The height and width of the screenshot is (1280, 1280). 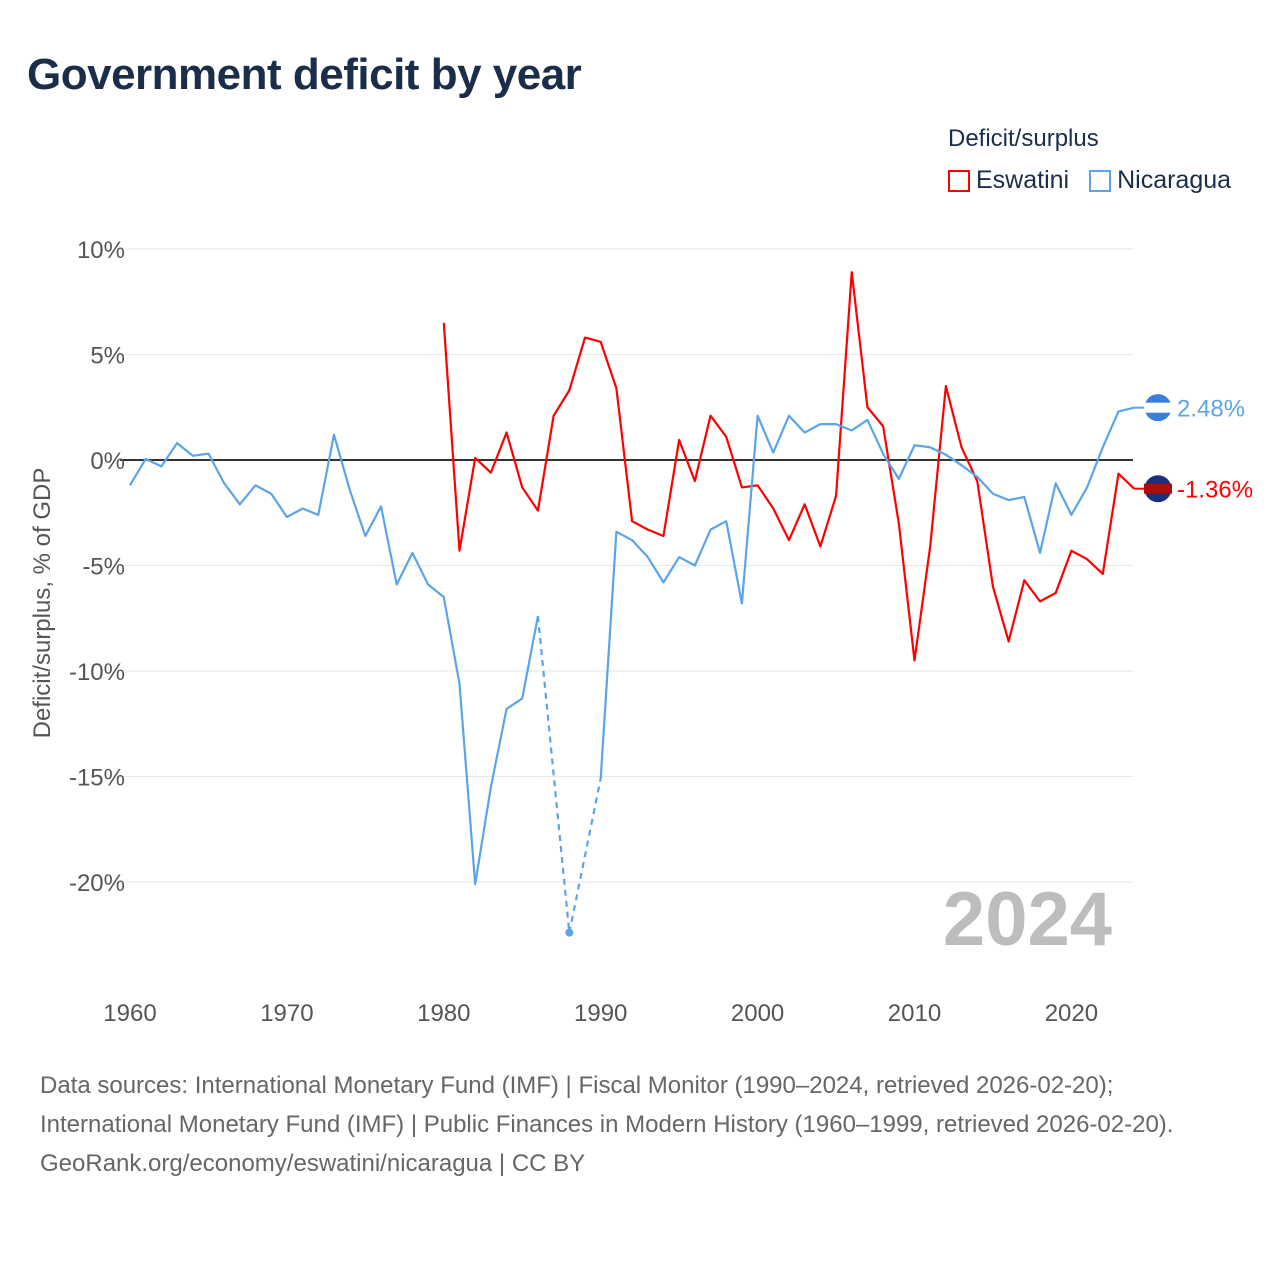 What do you see at coordinates (97, 883) in the screenshot?
I see `y-tick-label: -20%` at bounding box center [97, 883].